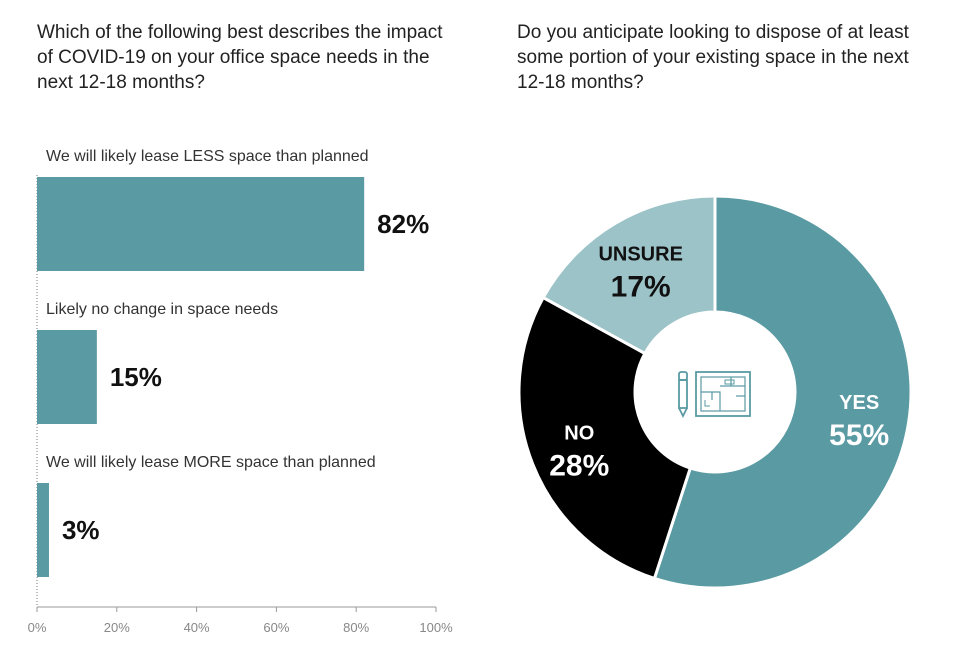 The image size is (960, 654). What do you see at coordinates (81, 530) in the screenshot?
I see `bar-value-label: 3%` at bounding box center [81, 530].